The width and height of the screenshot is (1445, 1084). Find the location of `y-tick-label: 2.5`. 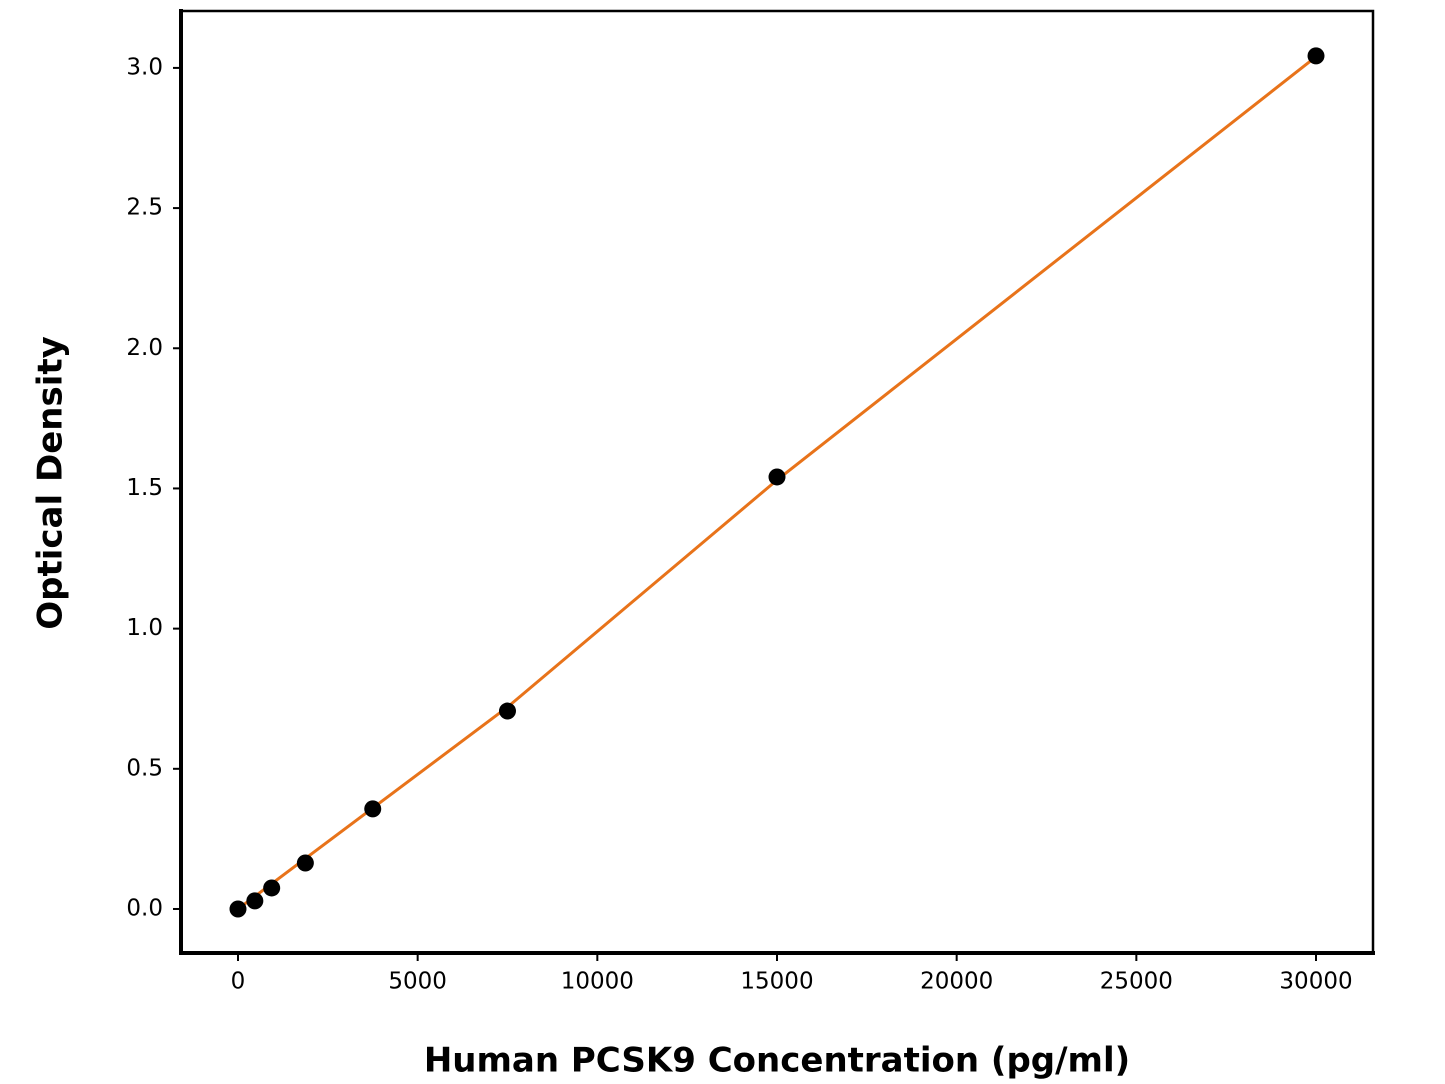

y-tick-label: 2.5 is located at coordinates (144, 208).